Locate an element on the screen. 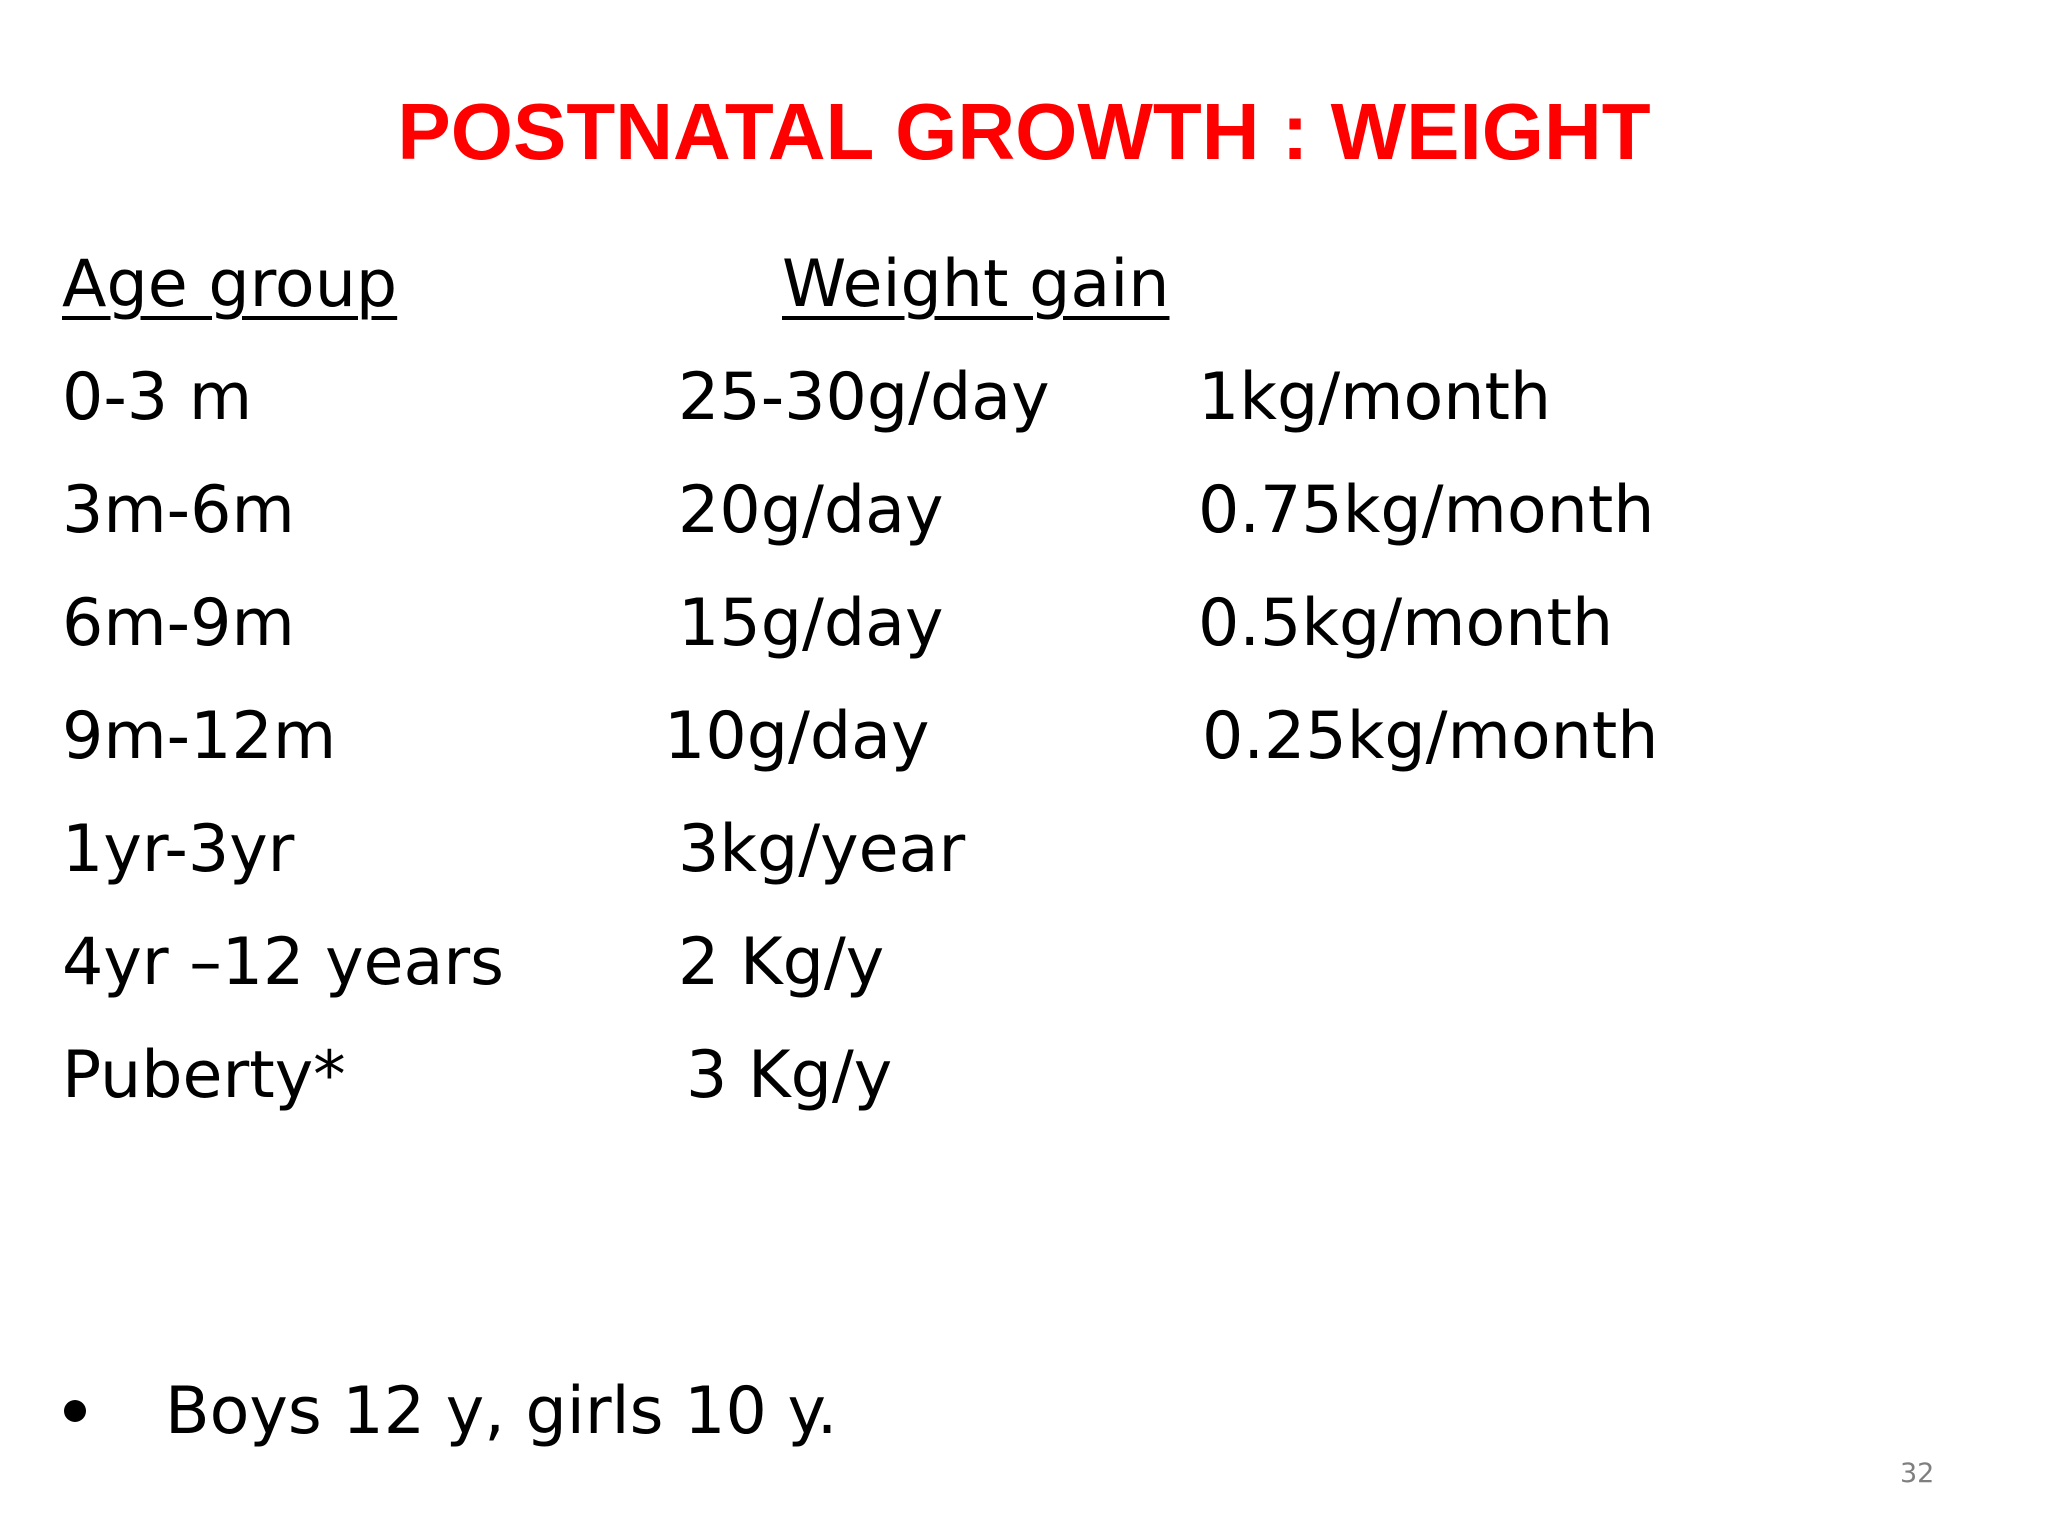  bullet-dot-icon is located at coordinates (75, 1411).